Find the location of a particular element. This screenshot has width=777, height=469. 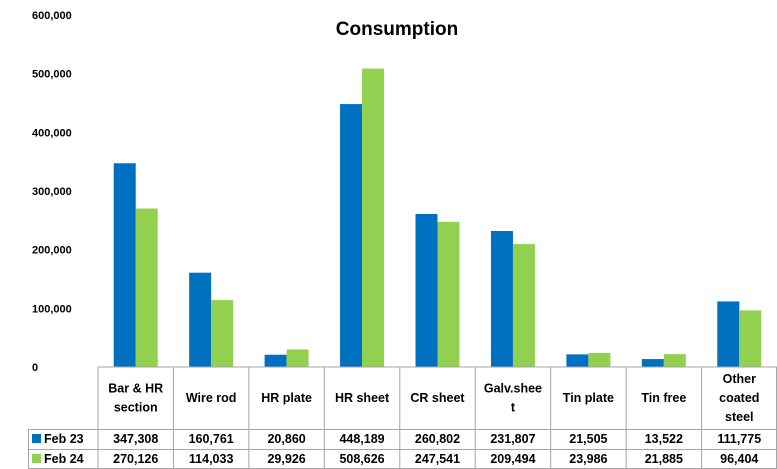

data-label: 247,541 is located at coordinates (437, 459).